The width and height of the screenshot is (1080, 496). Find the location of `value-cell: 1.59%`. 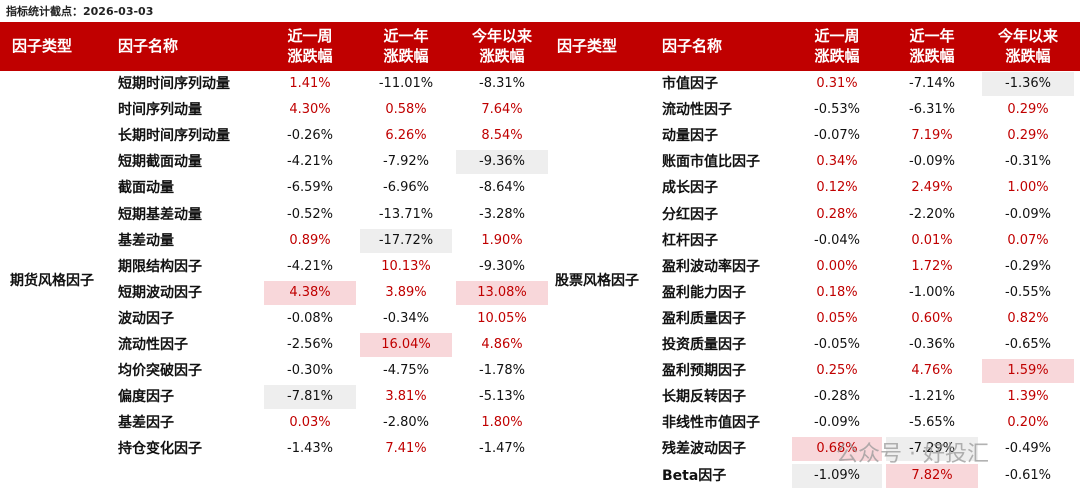

value-cell: 1.59% is located at coordinates (1028, 371).